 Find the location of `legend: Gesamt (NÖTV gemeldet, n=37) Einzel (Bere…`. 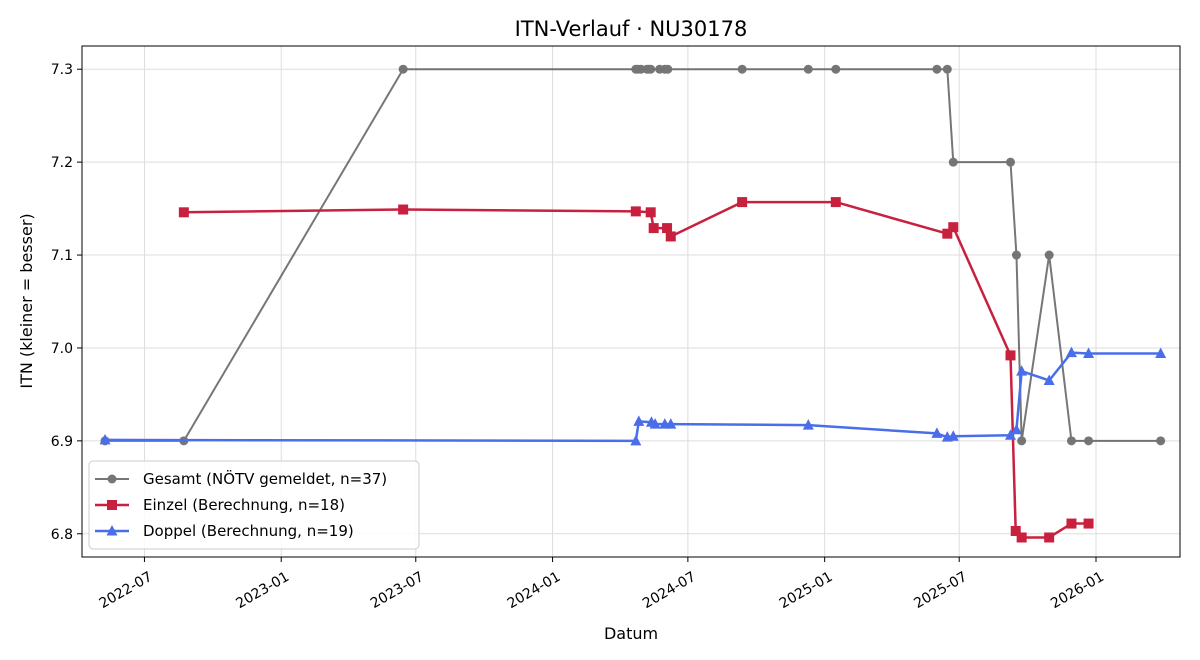

legend: Gesamt (NÖTV gemeldet, n=37) Einzel (Bere… is located at coordinates (254, 505).